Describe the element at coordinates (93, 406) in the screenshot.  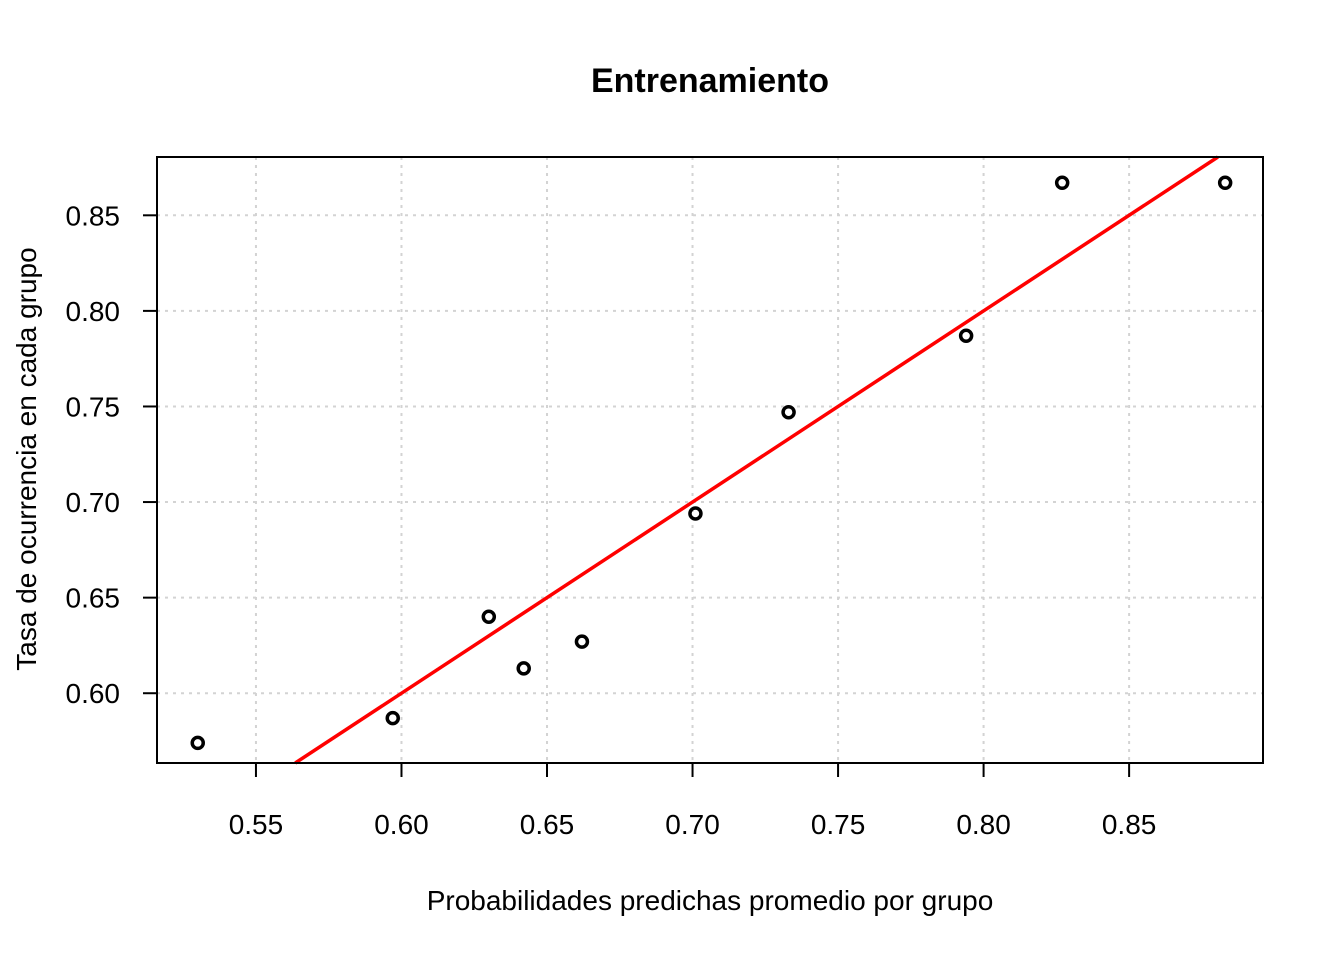
I see `y-tick-label-3: 0.75` at that location.